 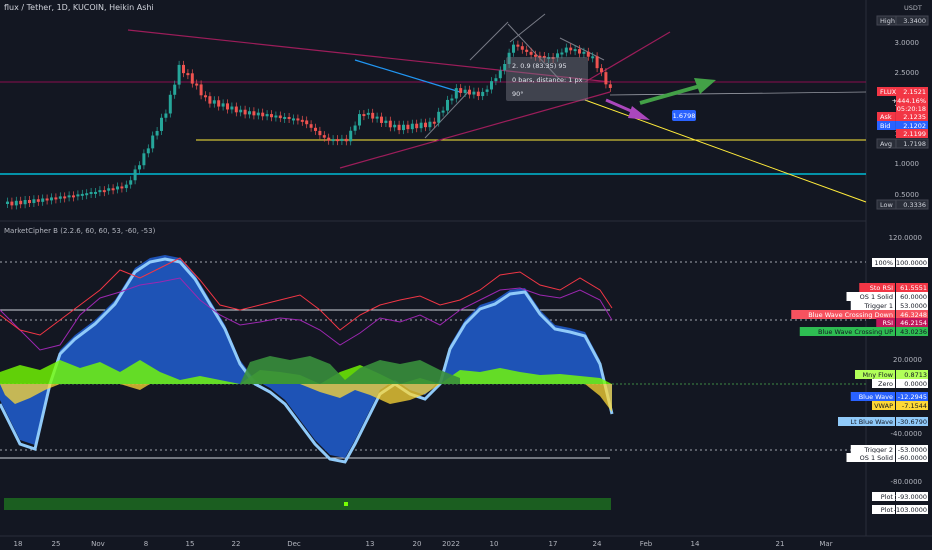 I want to click on indicator-label-name: Zero, so click(x=885, y=384).